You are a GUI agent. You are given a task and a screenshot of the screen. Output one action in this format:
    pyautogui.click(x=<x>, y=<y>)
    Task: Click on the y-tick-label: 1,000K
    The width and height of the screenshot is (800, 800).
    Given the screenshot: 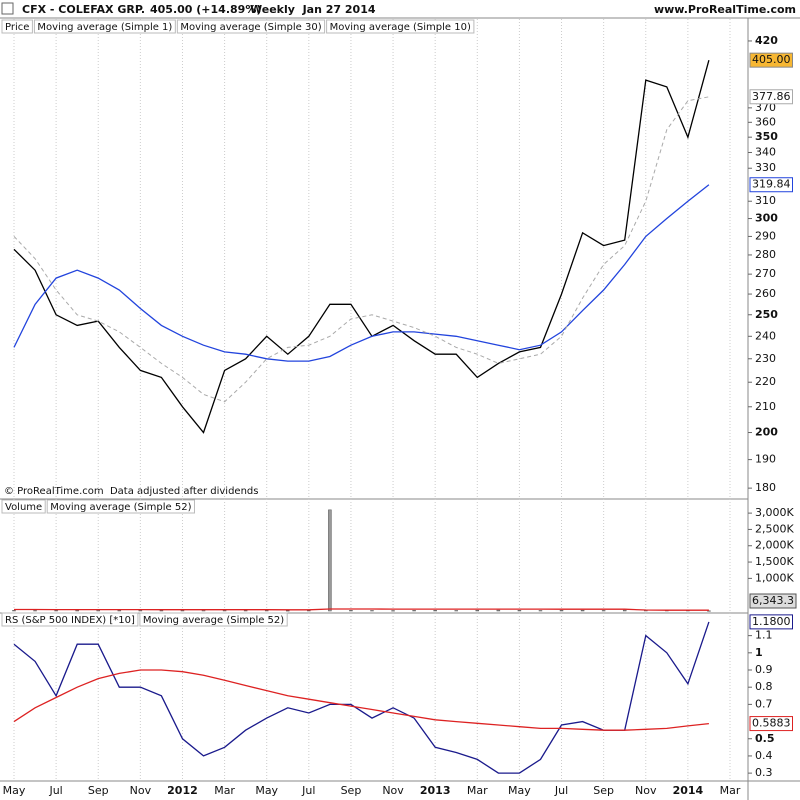 What is the action you would take?
    pyautogui.click(x=774, y=577)
    